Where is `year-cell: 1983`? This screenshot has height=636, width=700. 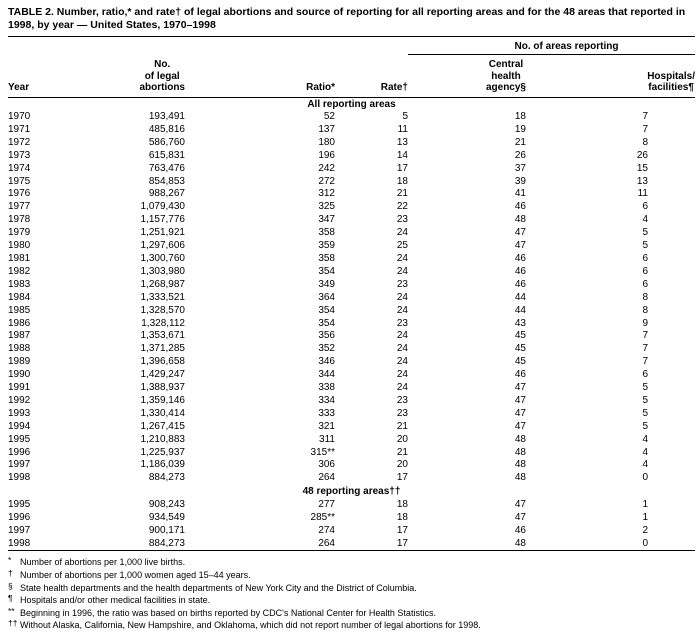
year-cell: 1983 is located at coordinates (19, 284).